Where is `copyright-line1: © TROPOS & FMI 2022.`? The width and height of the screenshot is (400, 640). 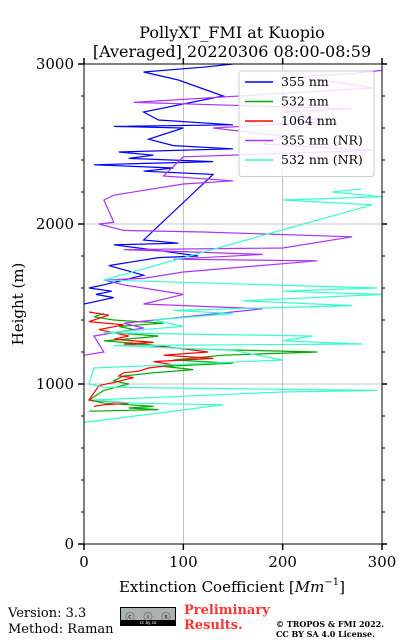
copyright-line1: © TROPOS & FMI 2022. is located at coordinates (330, 624).